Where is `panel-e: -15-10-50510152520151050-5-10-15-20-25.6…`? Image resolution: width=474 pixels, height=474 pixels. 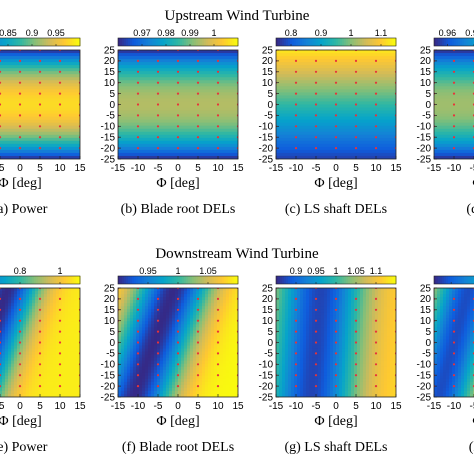 panel-e: -15-10-50510152520151050-5-10-15-20-25.6… is located at coordinates (43, 360).